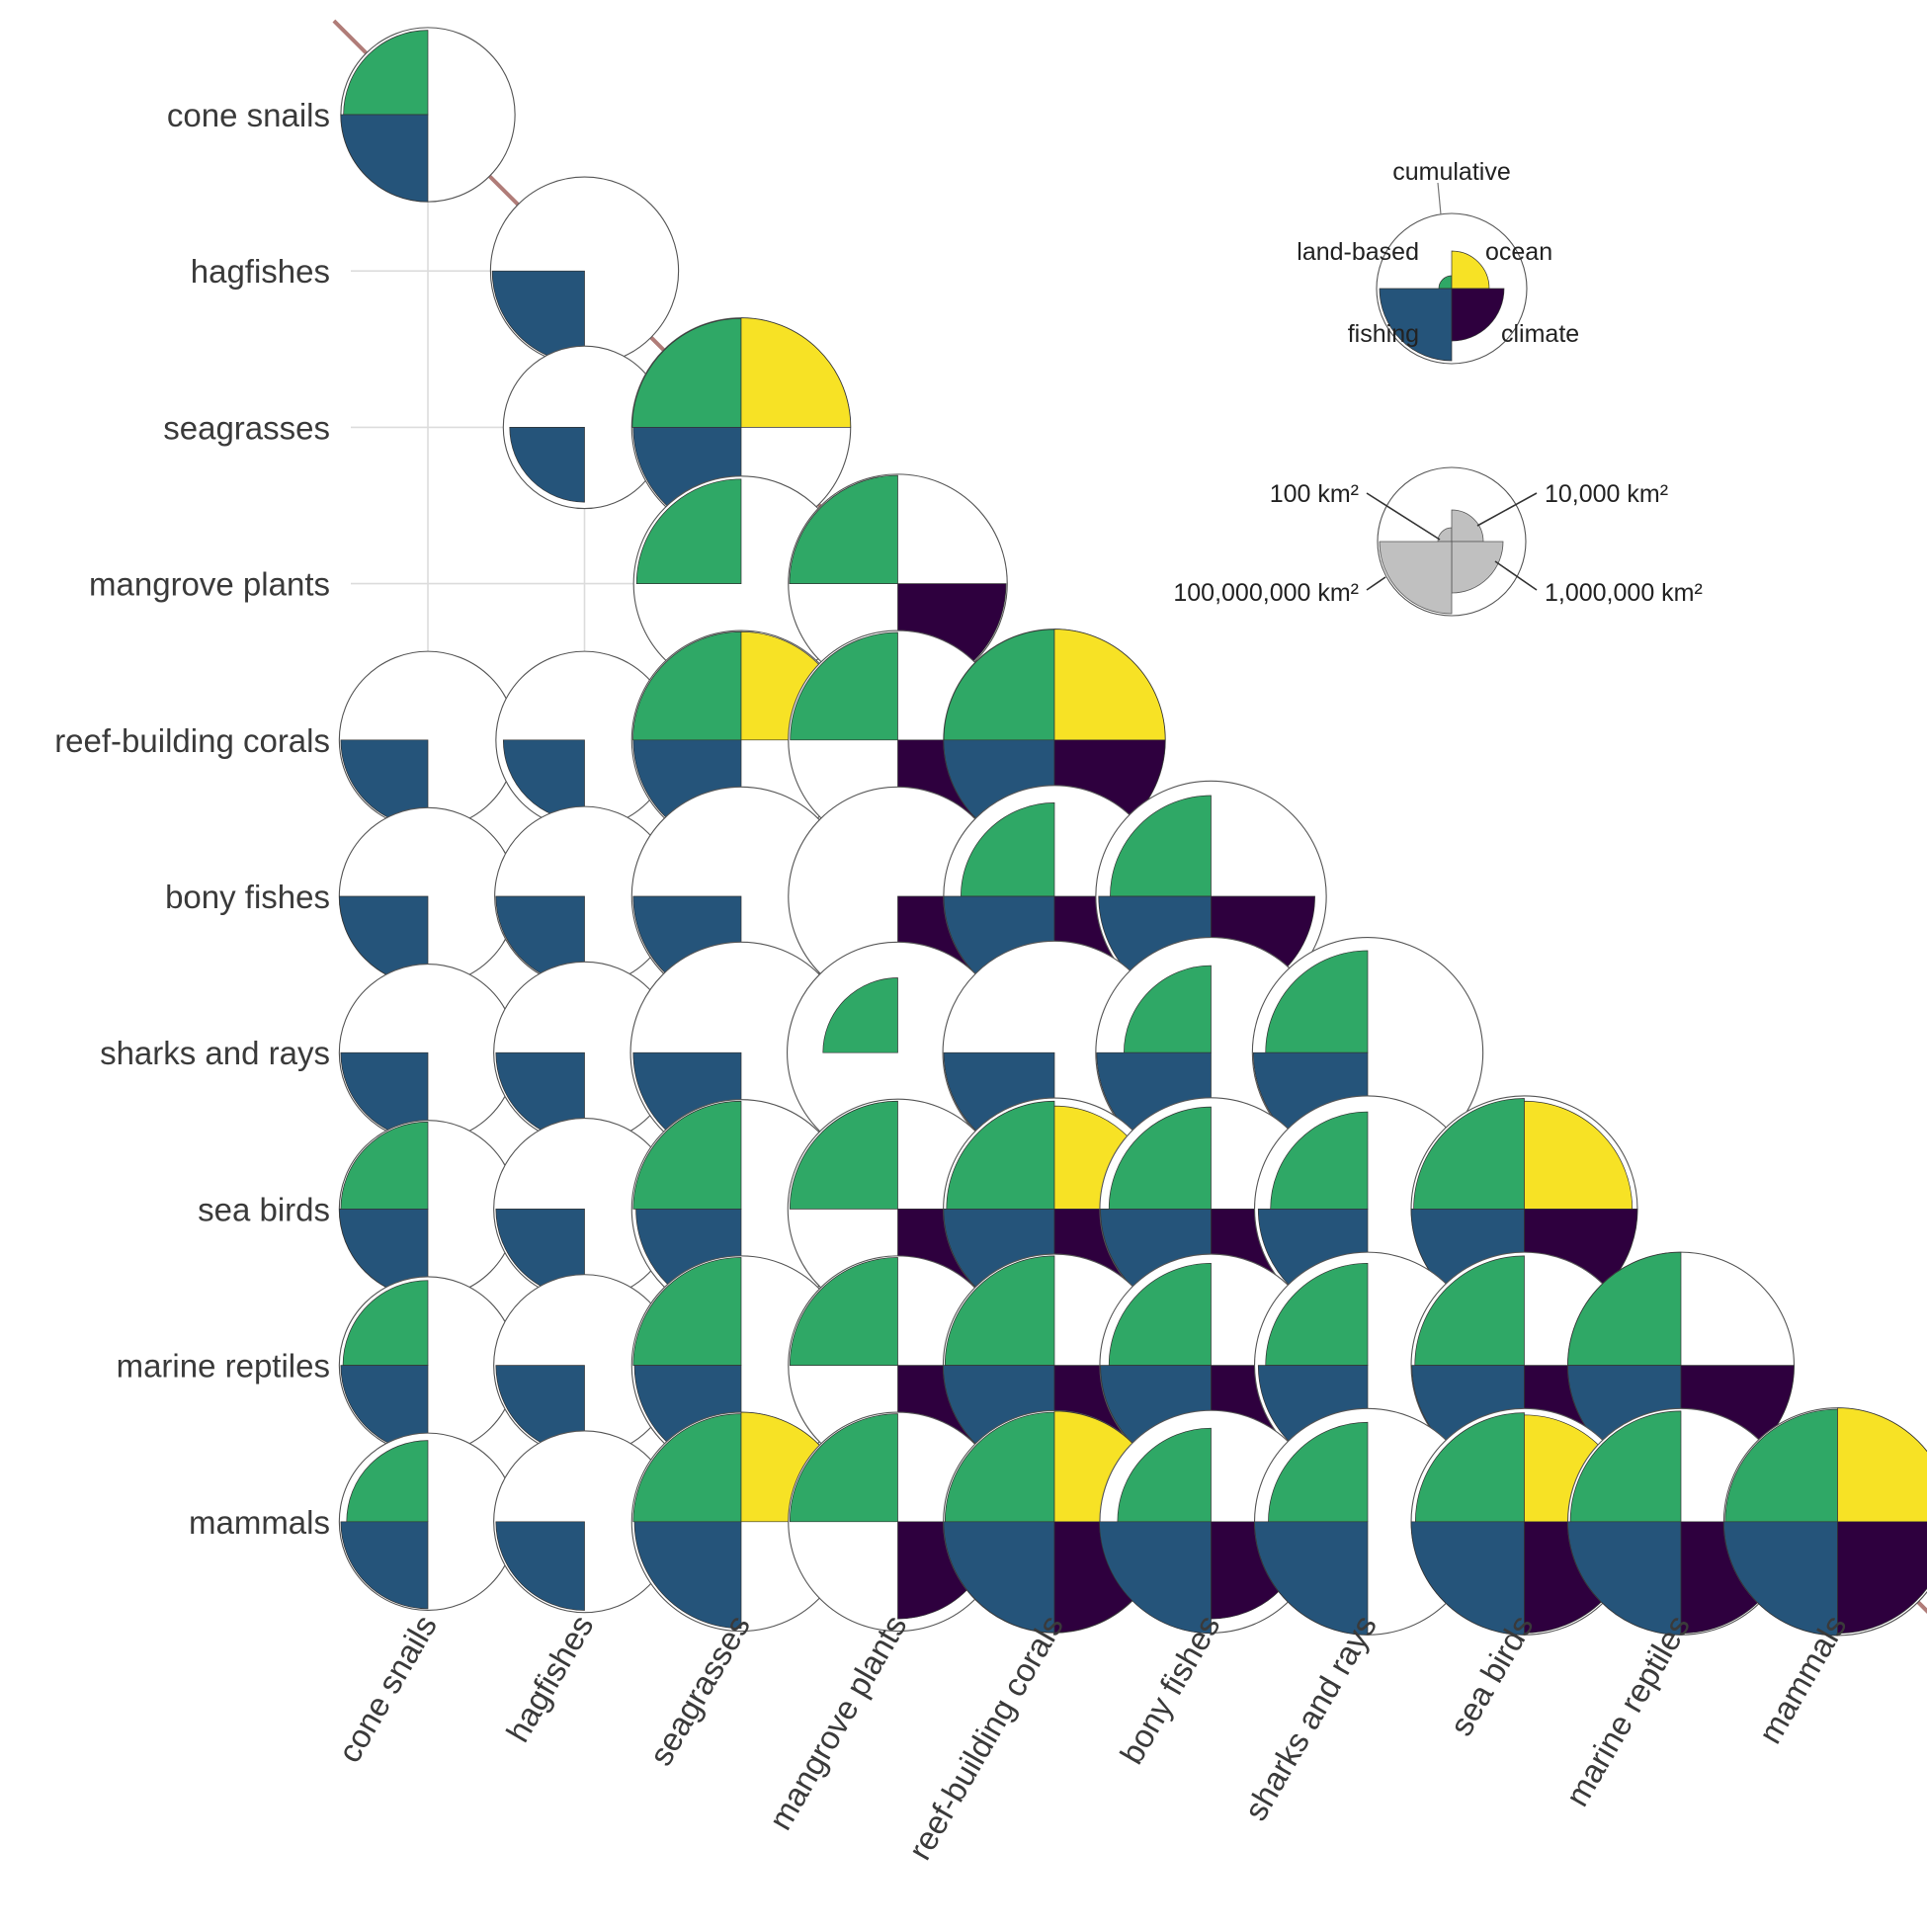 The height and width of the screenshot is (1932, 1927). Describe the element at coordinates (1384, 334) in the screenshot. I see `legend-label-fishing: fishing` at that location.